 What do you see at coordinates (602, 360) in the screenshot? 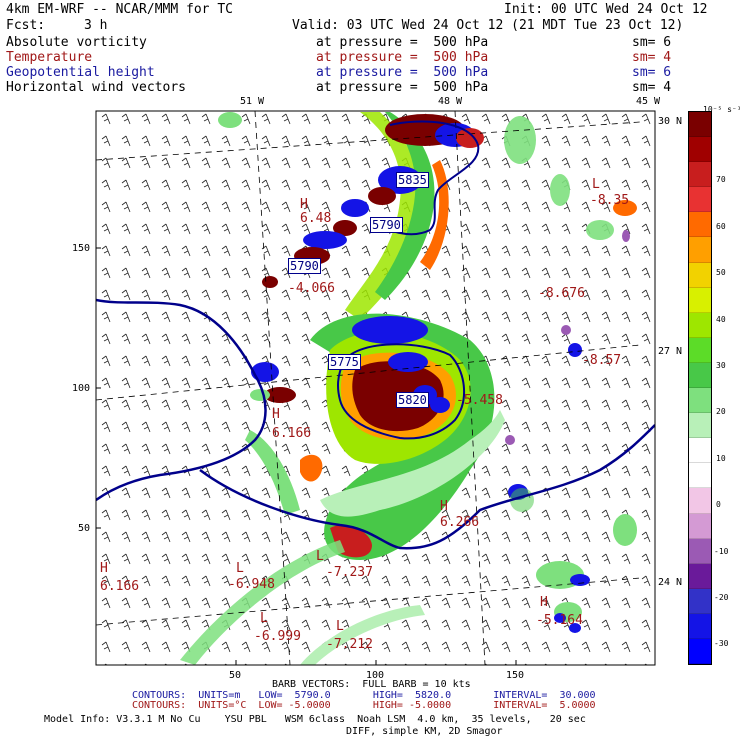
I see `temp-extremum-value: -8.57` at bounding box center [602, 360].